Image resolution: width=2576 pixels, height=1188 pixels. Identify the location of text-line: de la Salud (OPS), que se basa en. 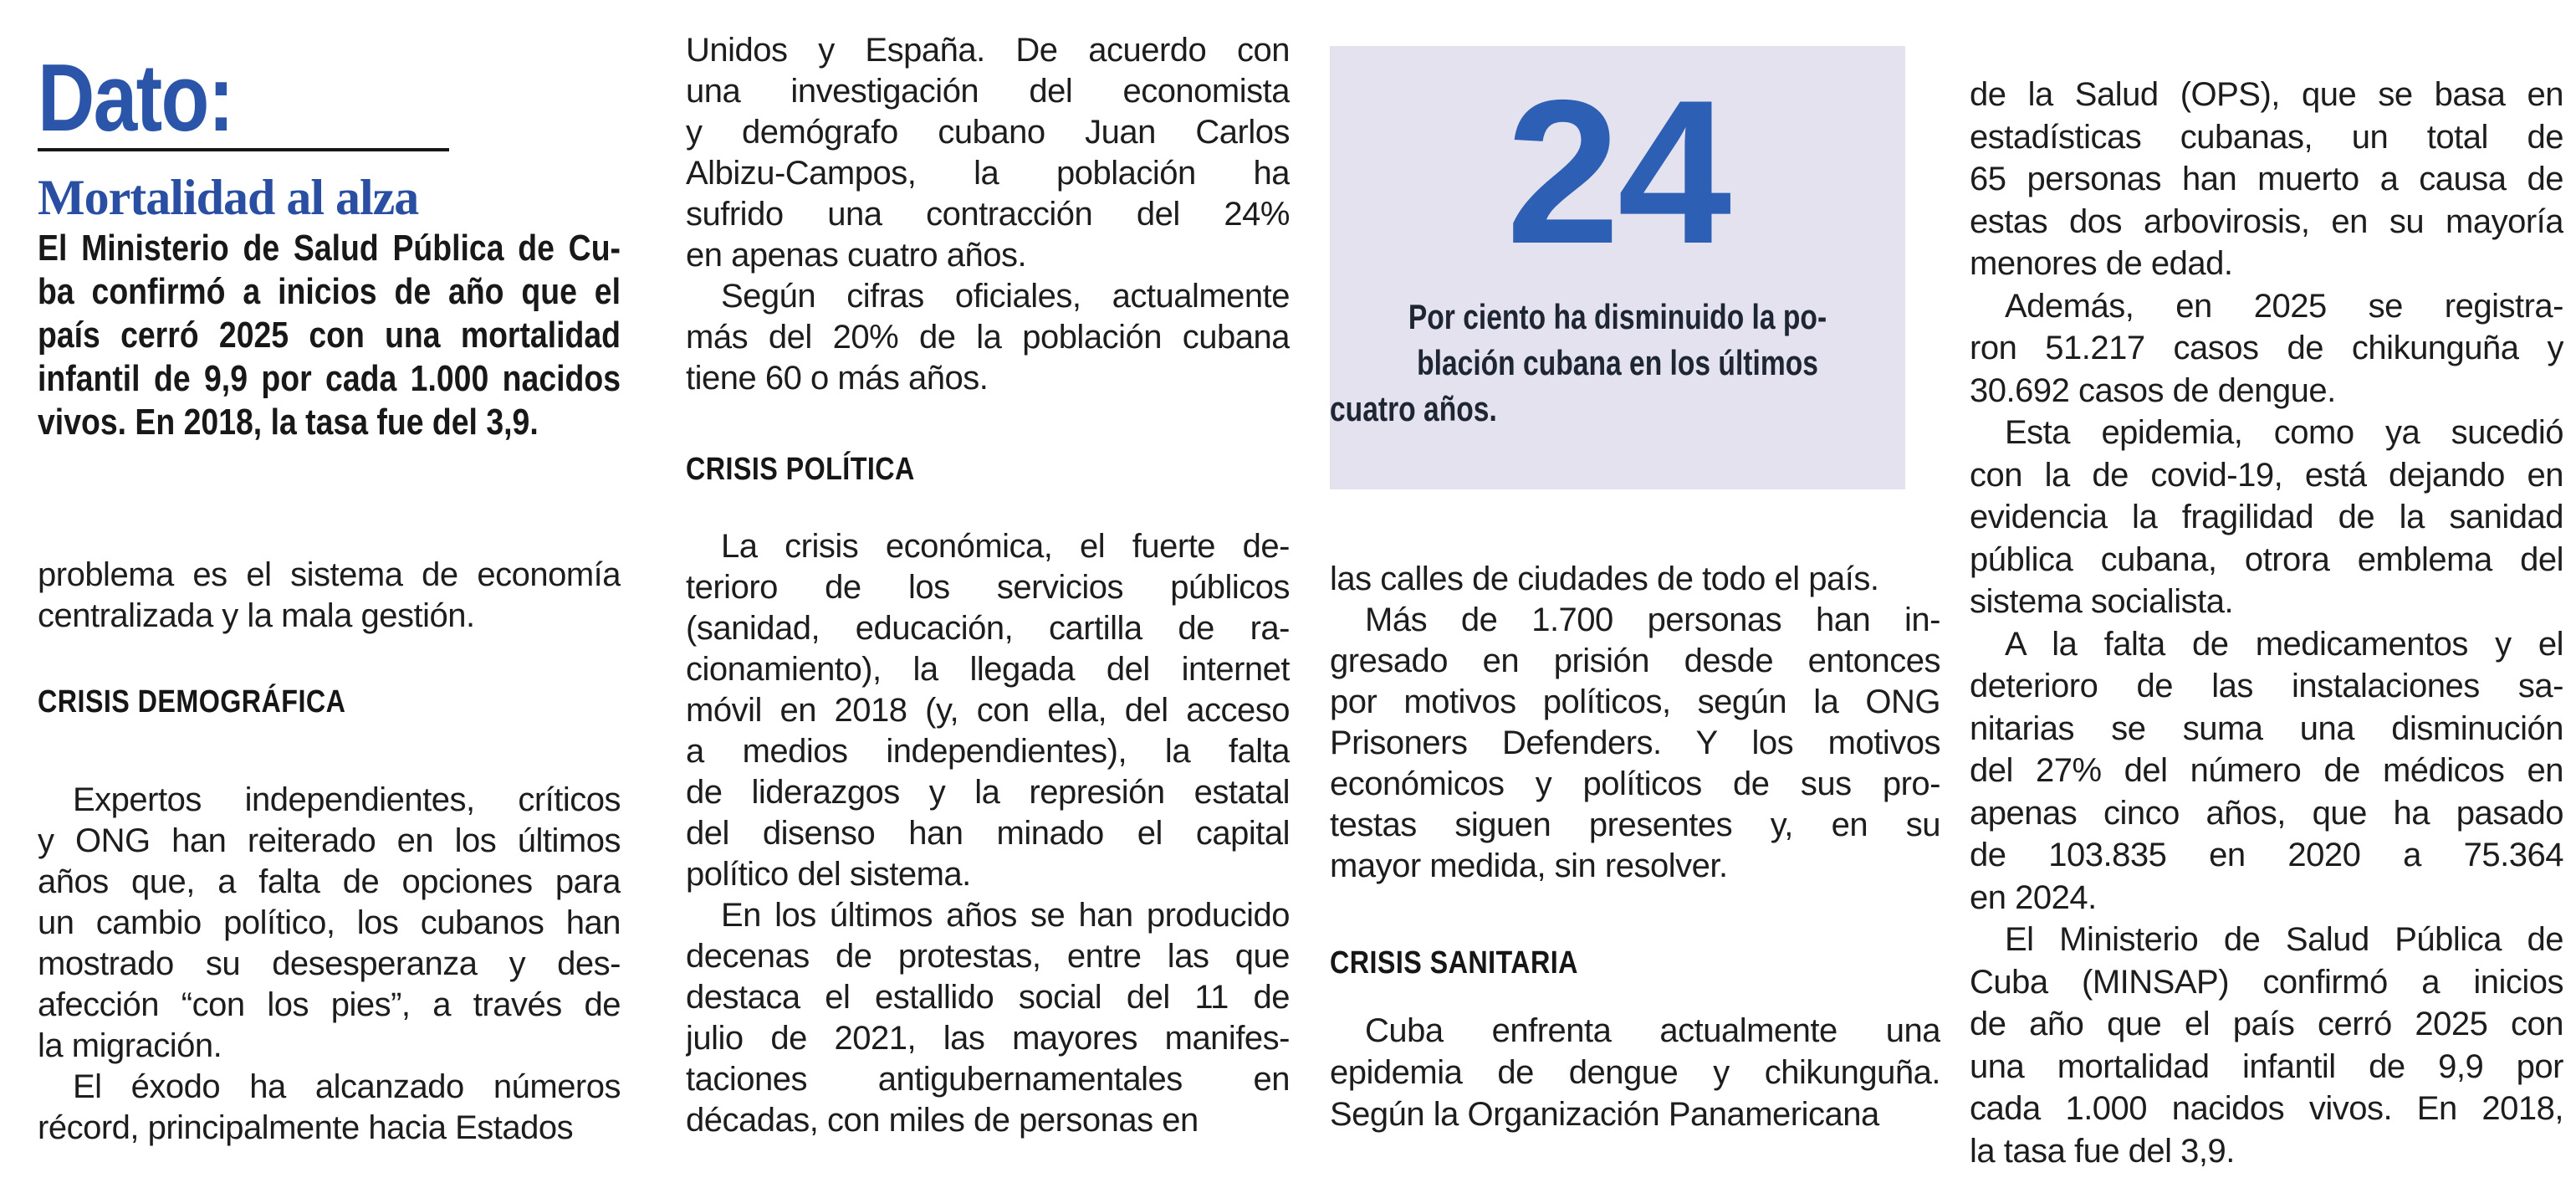
(2266, 94).